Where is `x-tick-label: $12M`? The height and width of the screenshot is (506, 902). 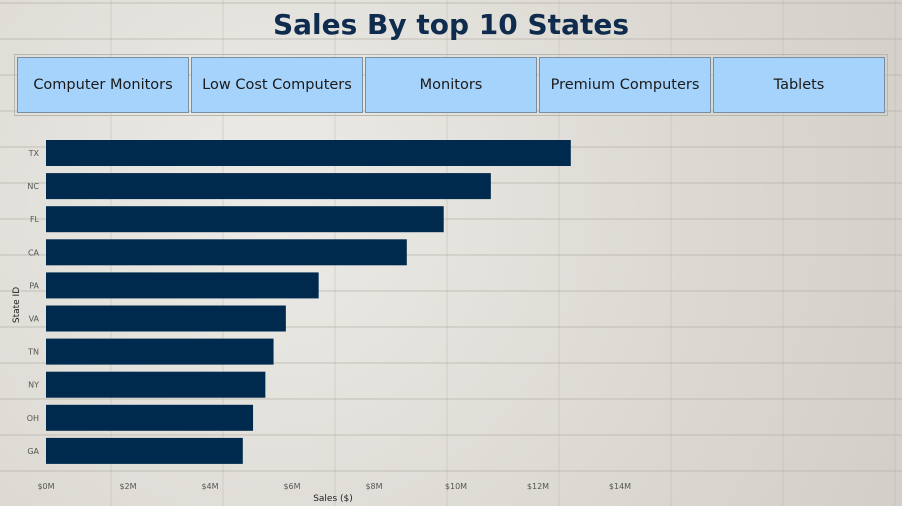
x-tick-label: $12M is located at coordinates (538, 486).